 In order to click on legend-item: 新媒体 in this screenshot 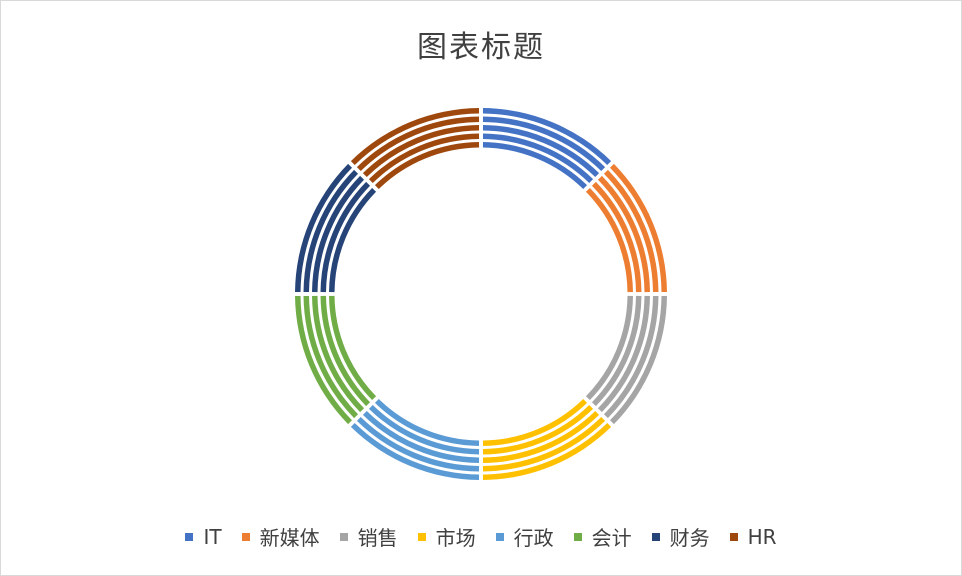, I will do `click(280, 536)`.